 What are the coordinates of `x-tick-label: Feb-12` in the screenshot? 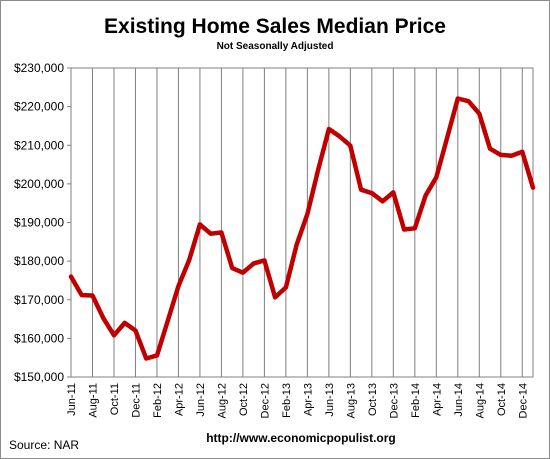 It's located at (158, 400).